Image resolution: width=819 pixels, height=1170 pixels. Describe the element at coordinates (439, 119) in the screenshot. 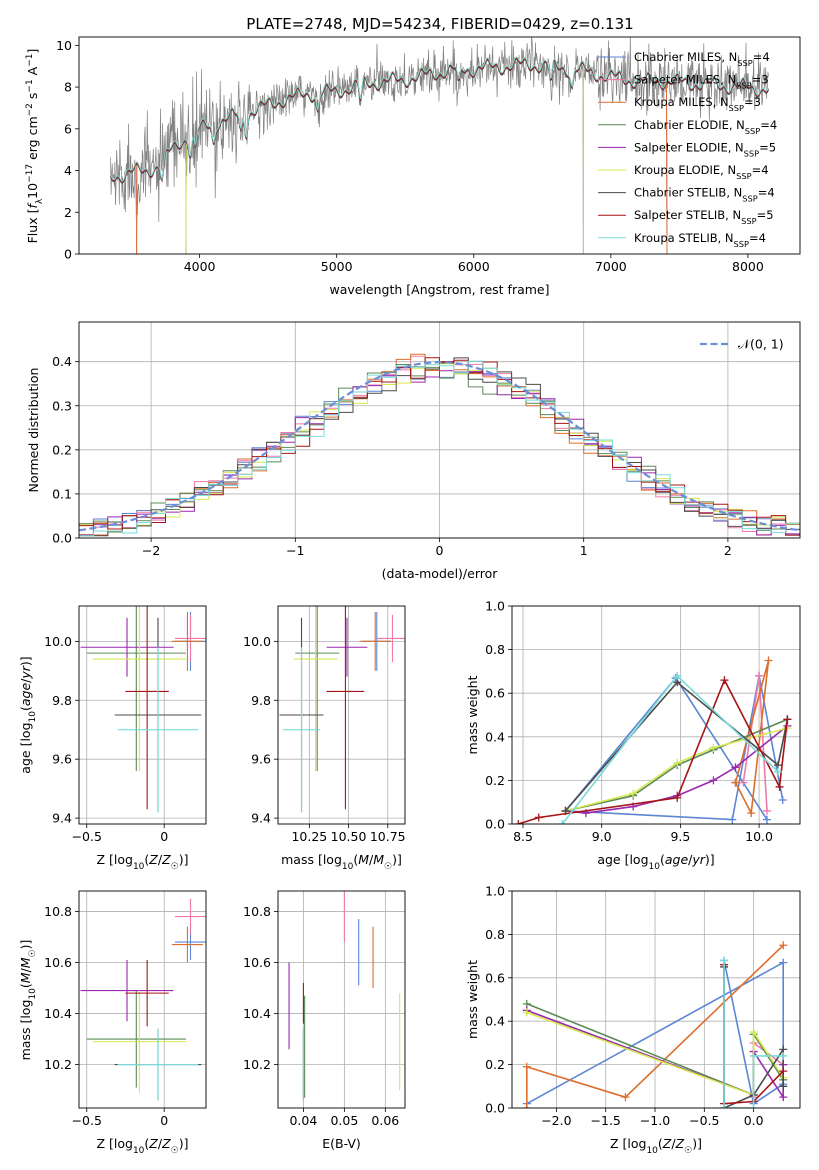

I see `model-line-kroupa-stelib` at that location.